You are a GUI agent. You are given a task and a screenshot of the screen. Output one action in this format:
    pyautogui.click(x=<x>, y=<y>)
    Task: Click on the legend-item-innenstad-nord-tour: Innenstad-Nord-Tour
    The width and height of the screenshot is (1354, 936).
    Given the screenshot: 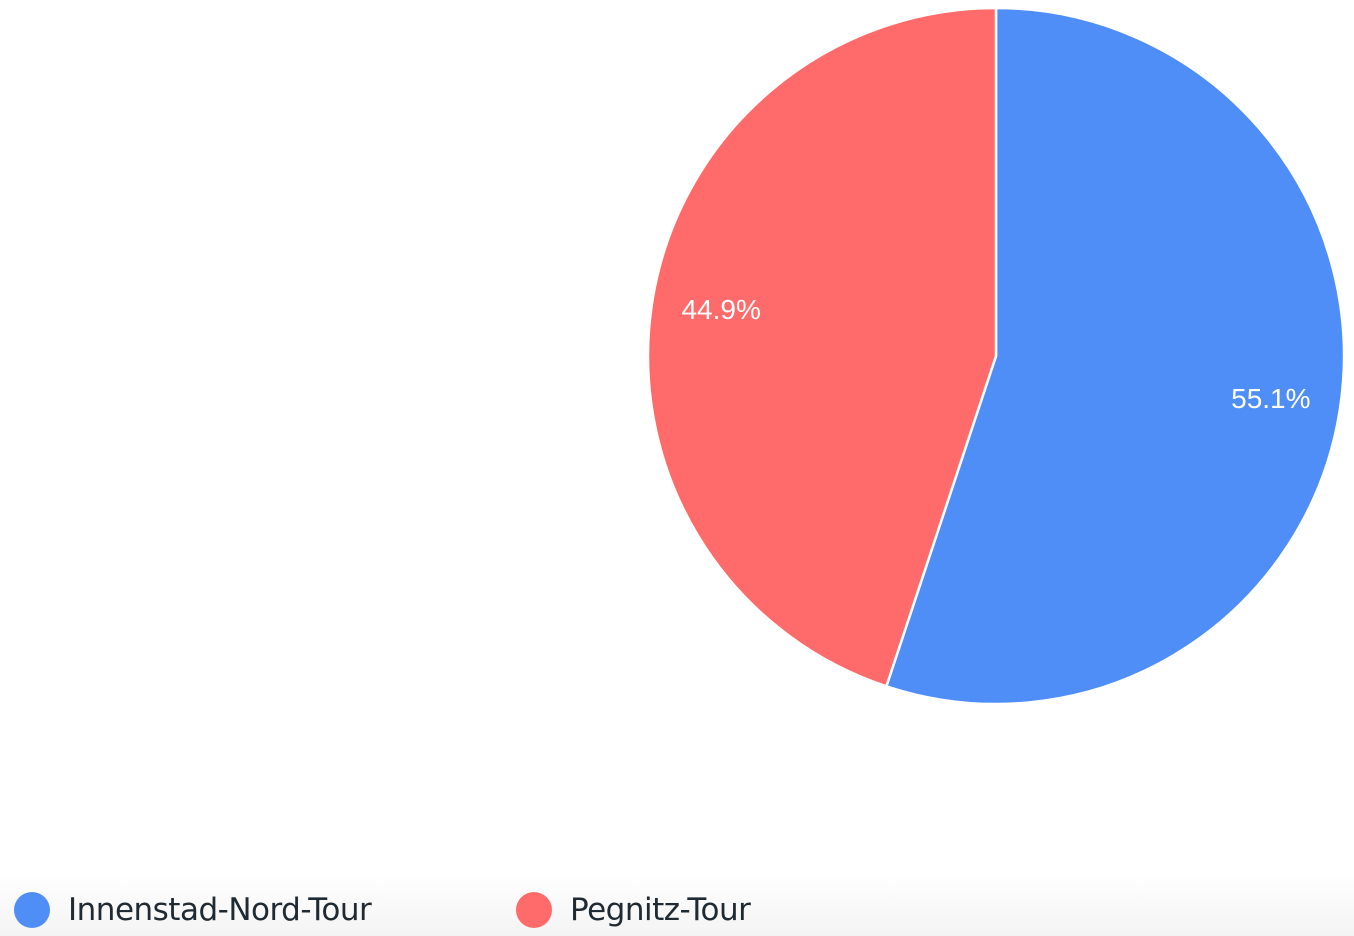 What is the action you would take?
    pyautogui.click(x=193, y=910)
    